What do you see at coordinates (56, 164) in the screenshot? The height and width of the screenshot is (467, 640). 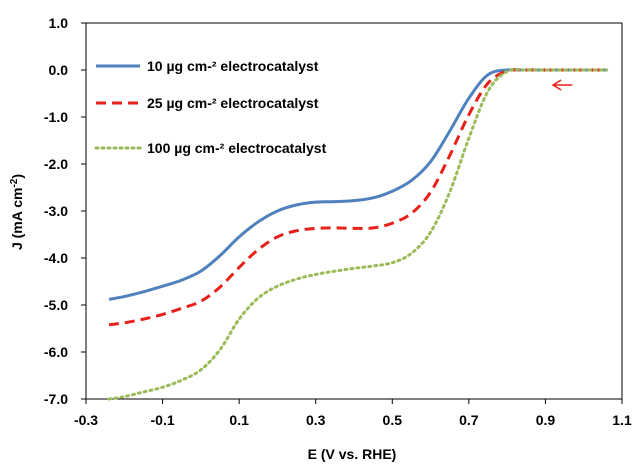 I see `y-tick-label: -2.0` at bounding box center [56, 164].